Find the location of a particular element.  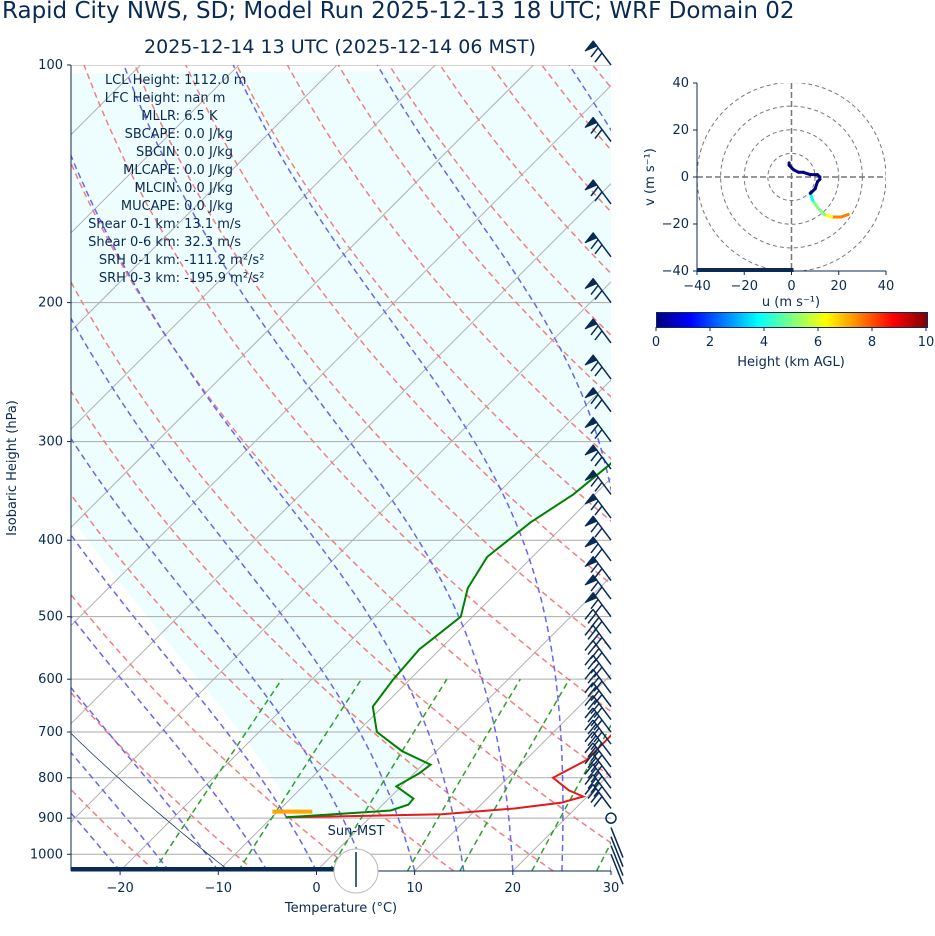

x-tick-label: 30 is located at coordinates (611, 888).